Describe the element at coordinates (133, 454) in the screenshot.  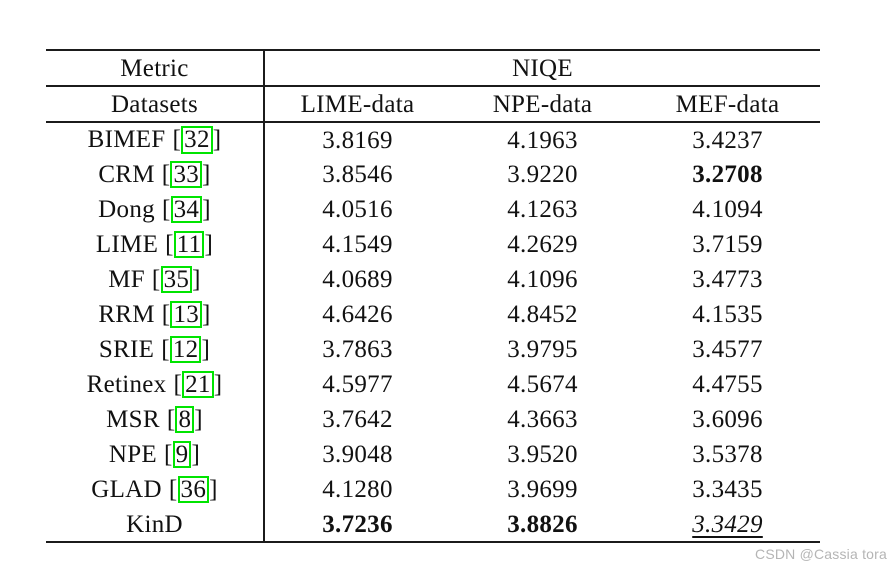
I see `method-label: NPE` at that location.